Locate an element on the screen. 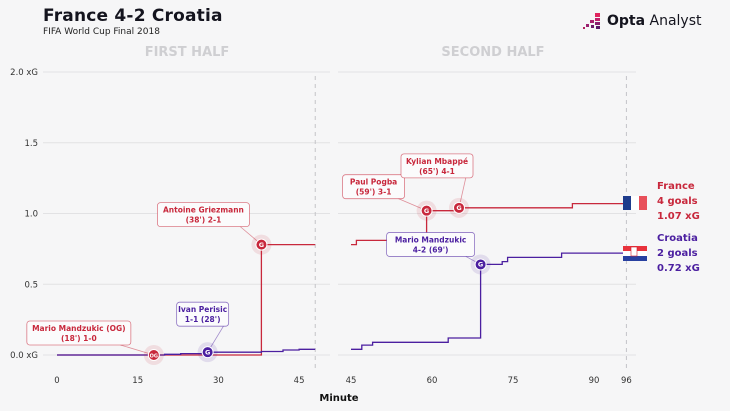 Image resolution: width=730 pixels, height=411 pixels. legend-item-croatia: Croatia 2 goals 0.72 xG is located at coordinates (661, 253).